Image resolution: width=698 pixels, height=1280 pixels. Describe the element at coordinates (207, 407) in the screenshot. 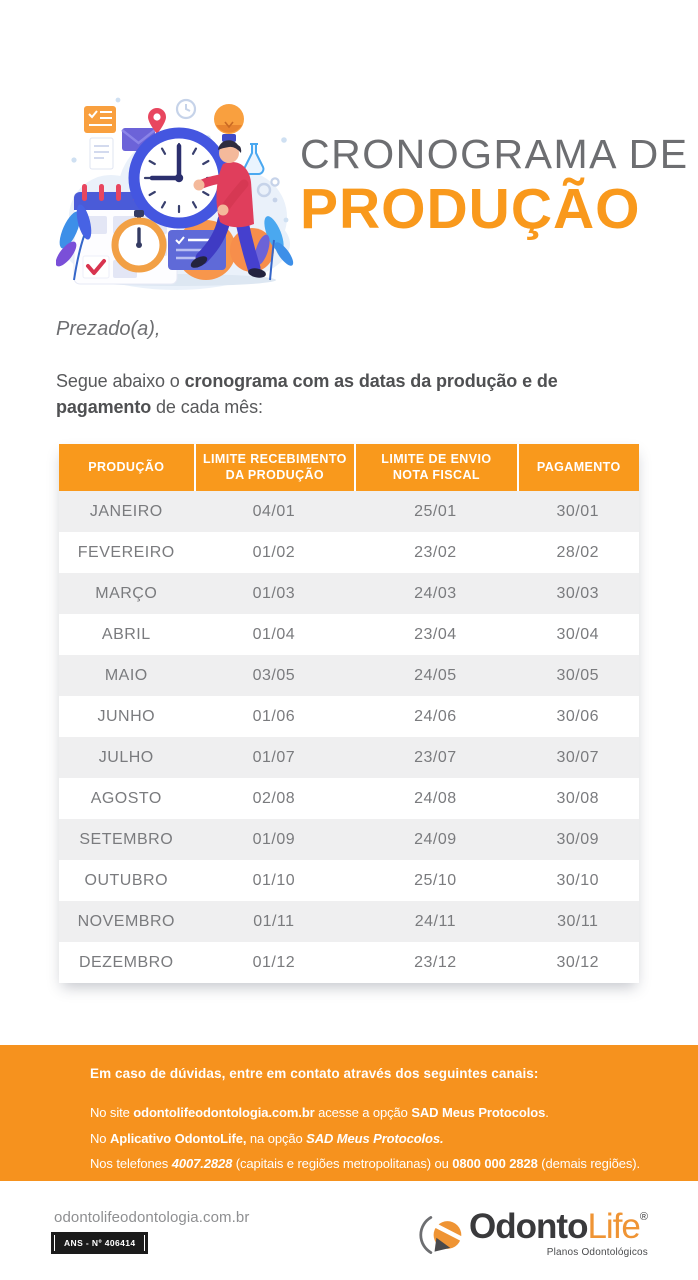

I see `intro-text: de cada mês:` at that location.